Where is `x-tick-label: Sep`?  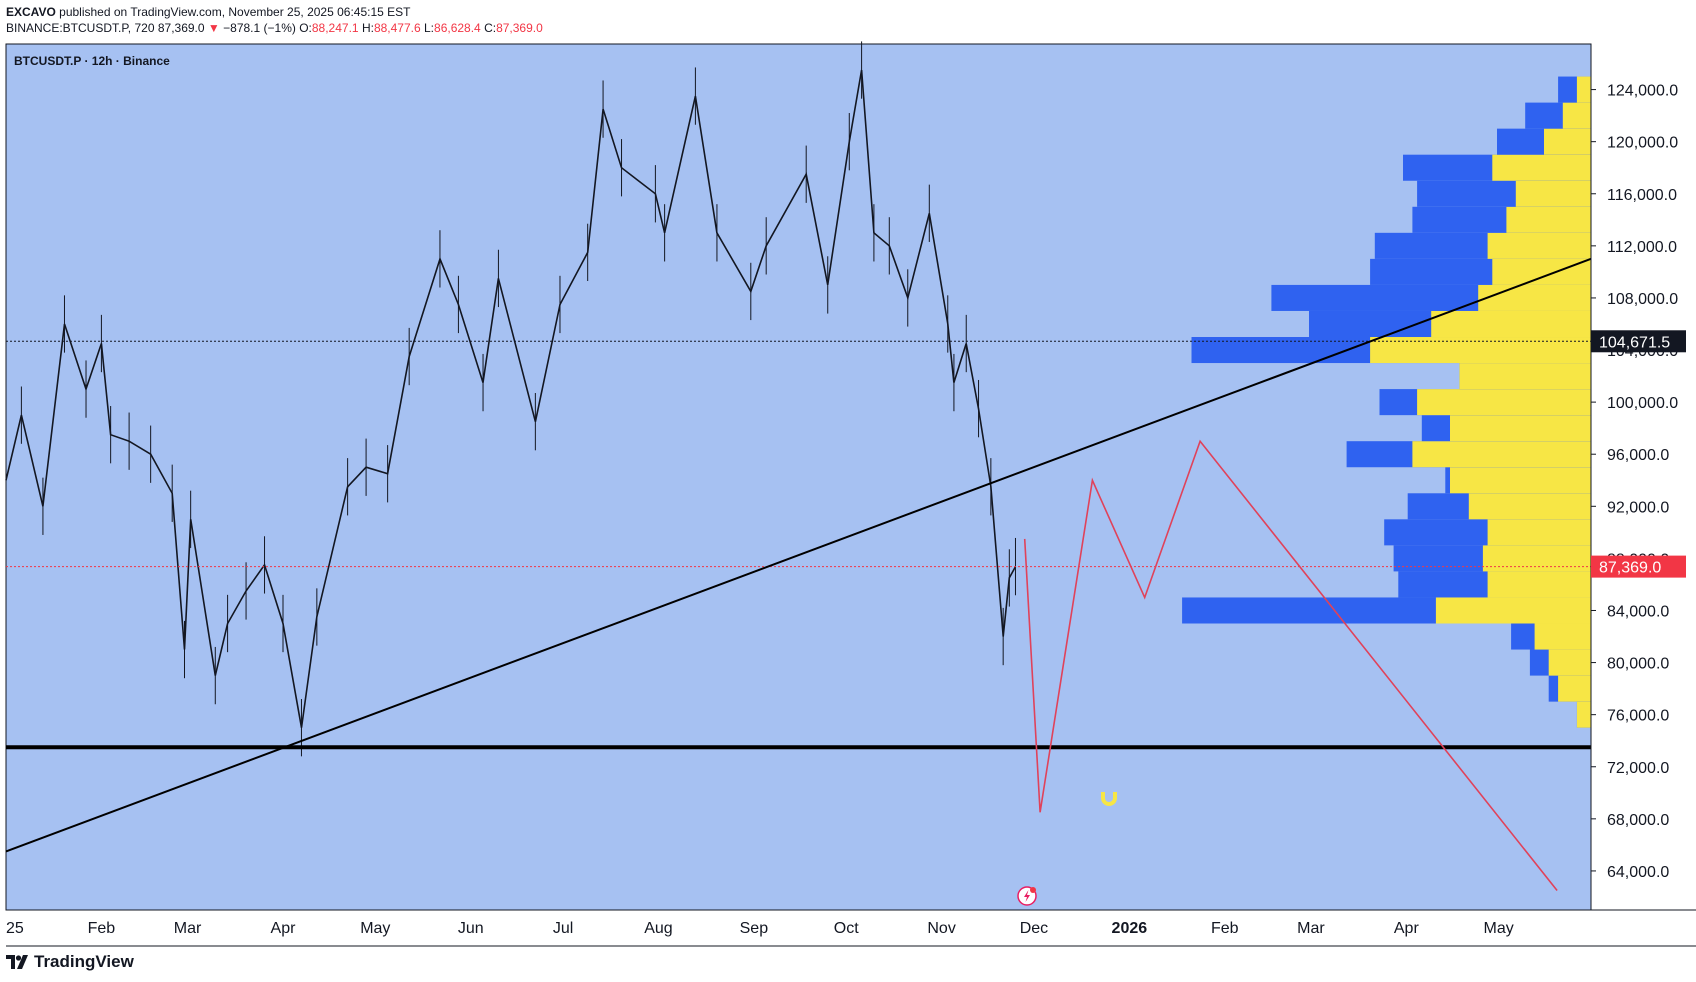 x-tick-label: Sep is located at coordinates (754, 928).